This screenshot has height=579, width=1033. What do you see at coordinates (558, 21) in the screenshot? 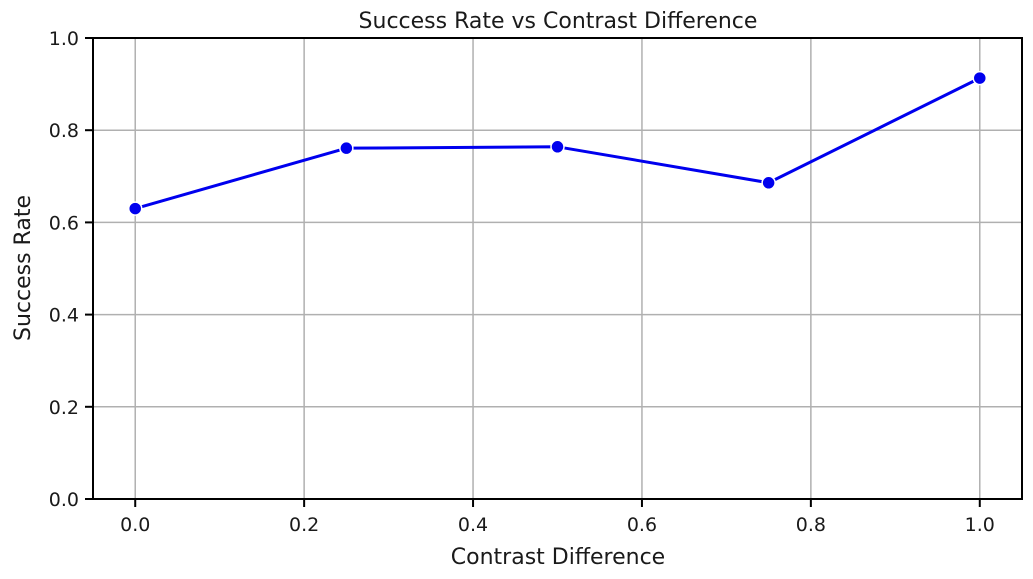
I see `chart-title: Success Rate vs Contrast Difference` at bounding box center [558, 21].